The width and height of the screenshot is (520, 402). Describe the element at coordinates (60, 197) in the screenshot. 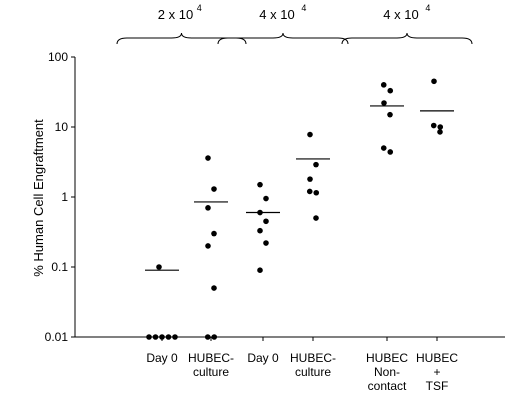

I see `y-axis-ticks: 100 10 1 0.1 0.01` at that location.